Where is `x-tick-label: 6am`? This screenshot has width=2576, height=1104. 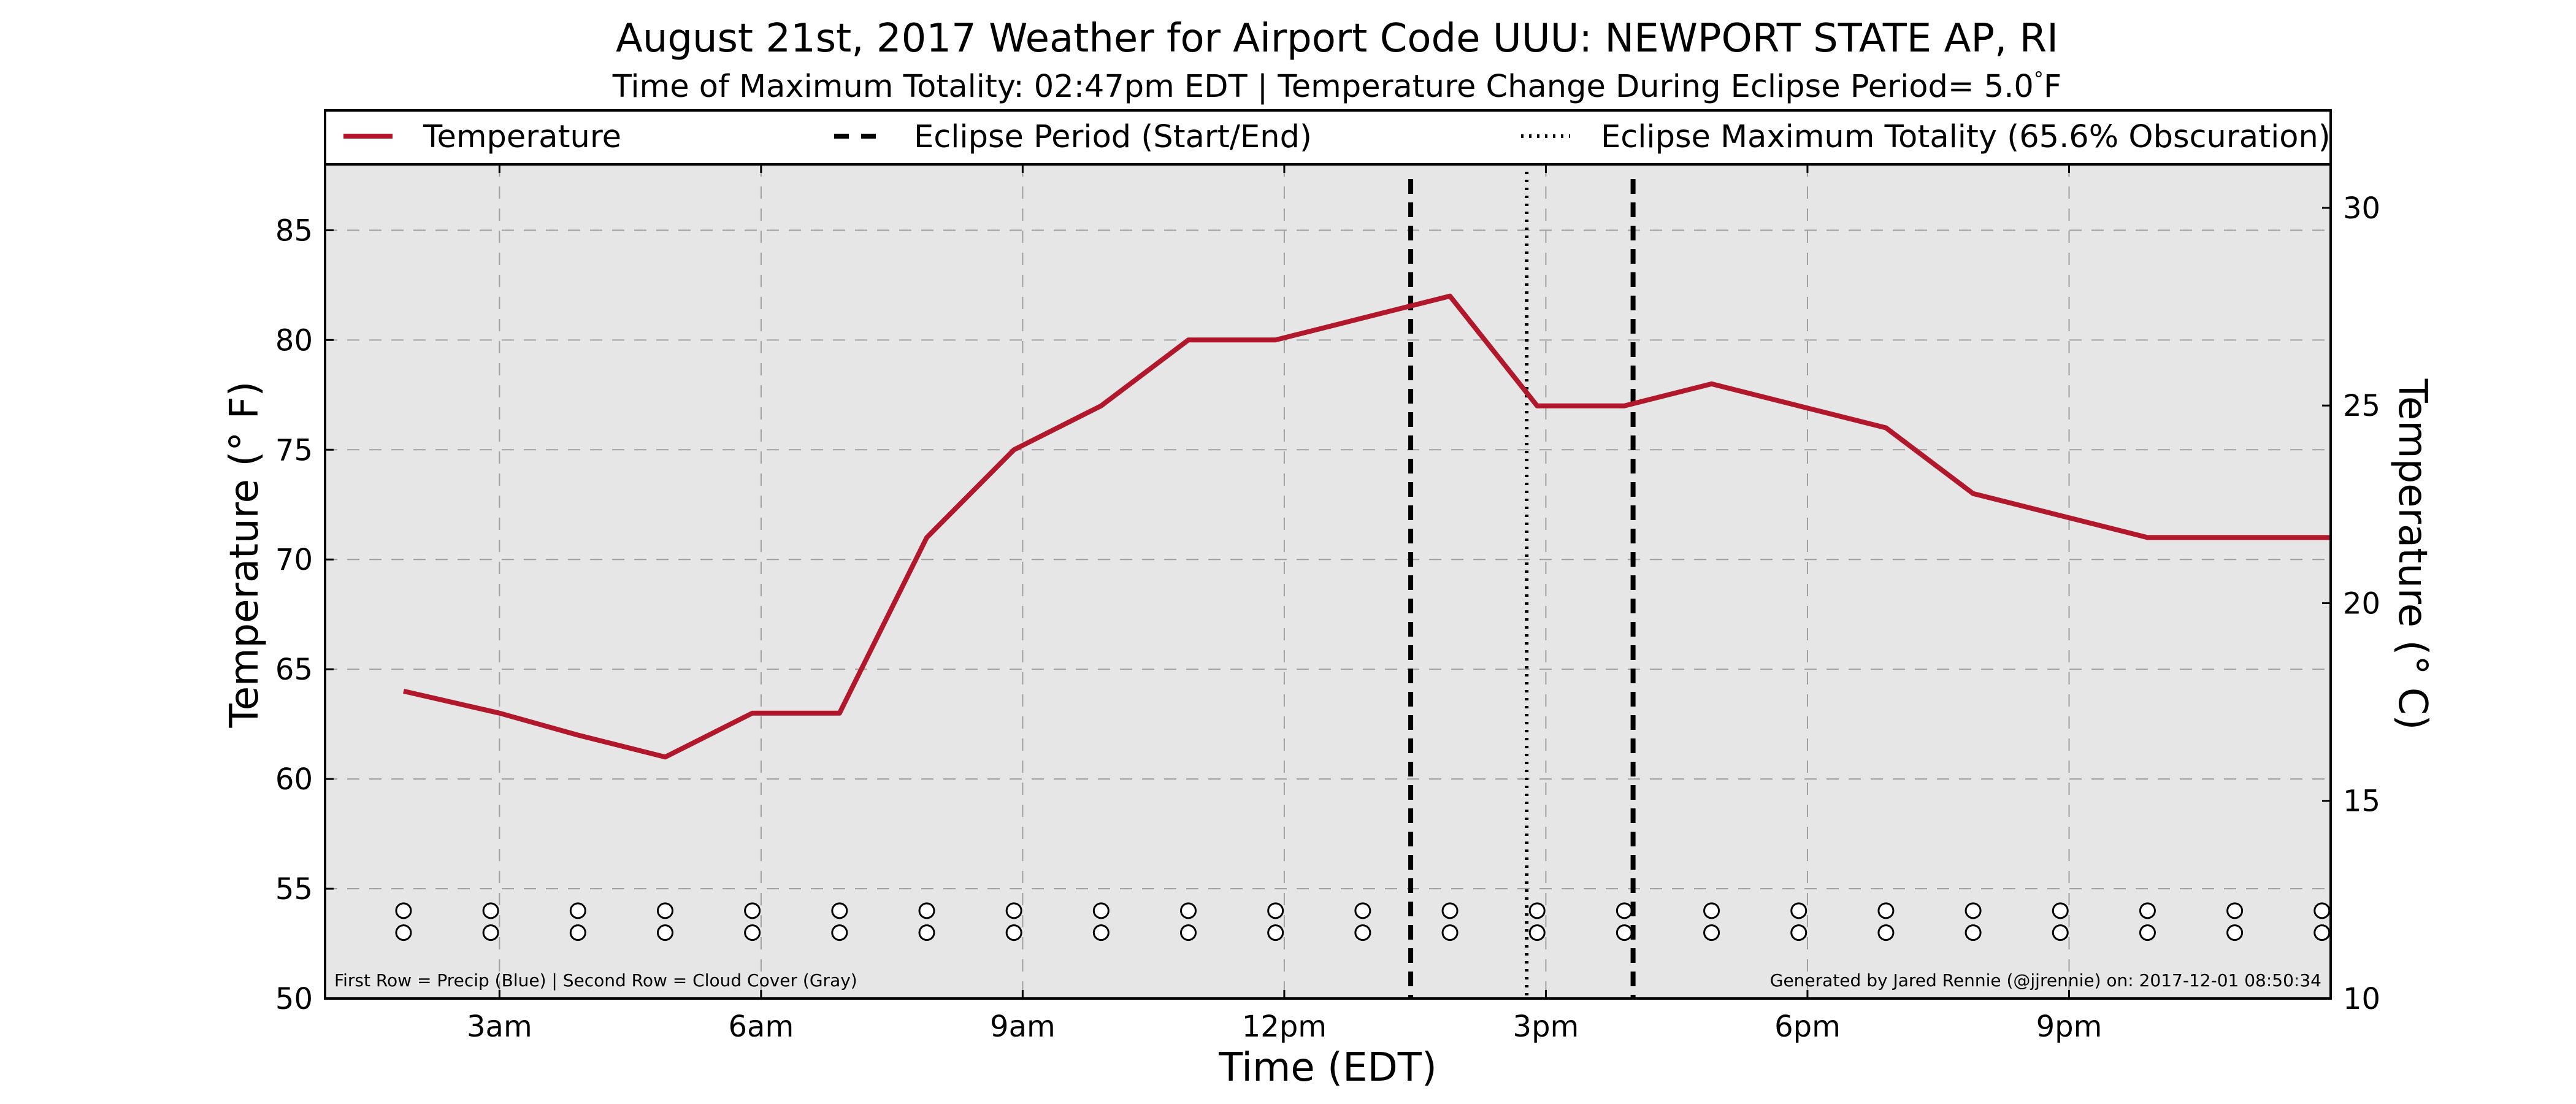 x-tick-label: 6am is located at coordinates (761, 1027).